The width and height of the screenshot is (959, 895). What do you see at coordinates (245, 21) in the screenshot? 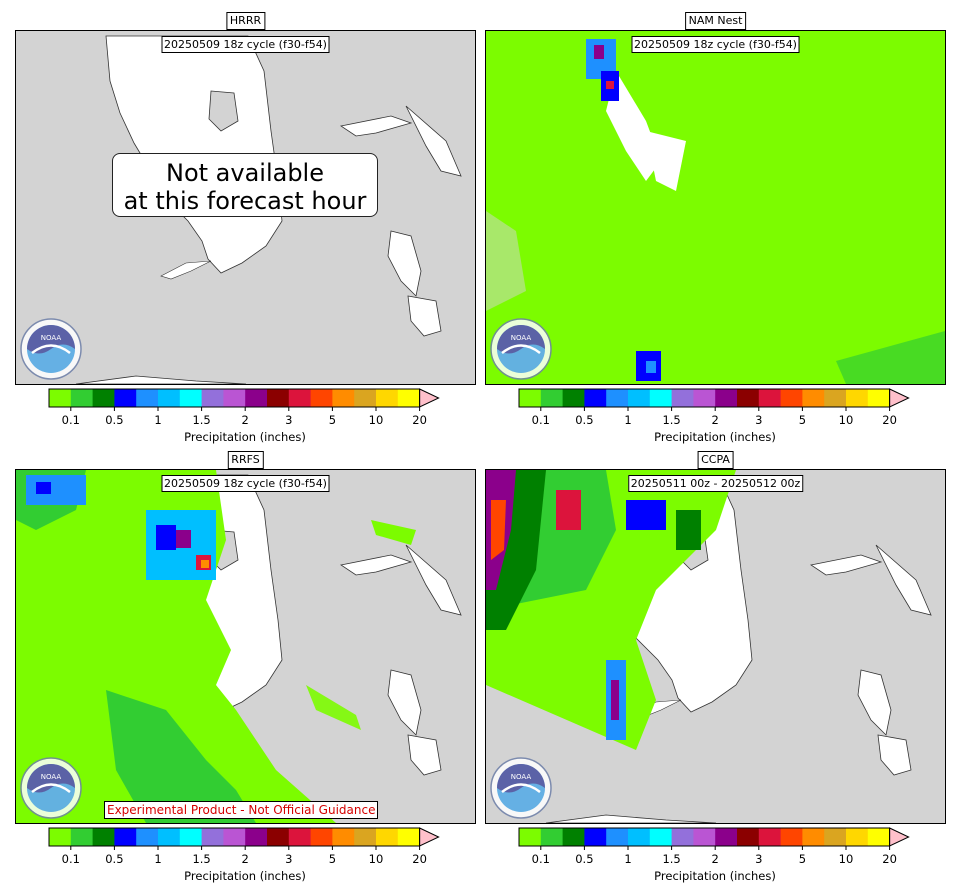
I see `panel-title: HRRR` at bounding box center [245, 21].